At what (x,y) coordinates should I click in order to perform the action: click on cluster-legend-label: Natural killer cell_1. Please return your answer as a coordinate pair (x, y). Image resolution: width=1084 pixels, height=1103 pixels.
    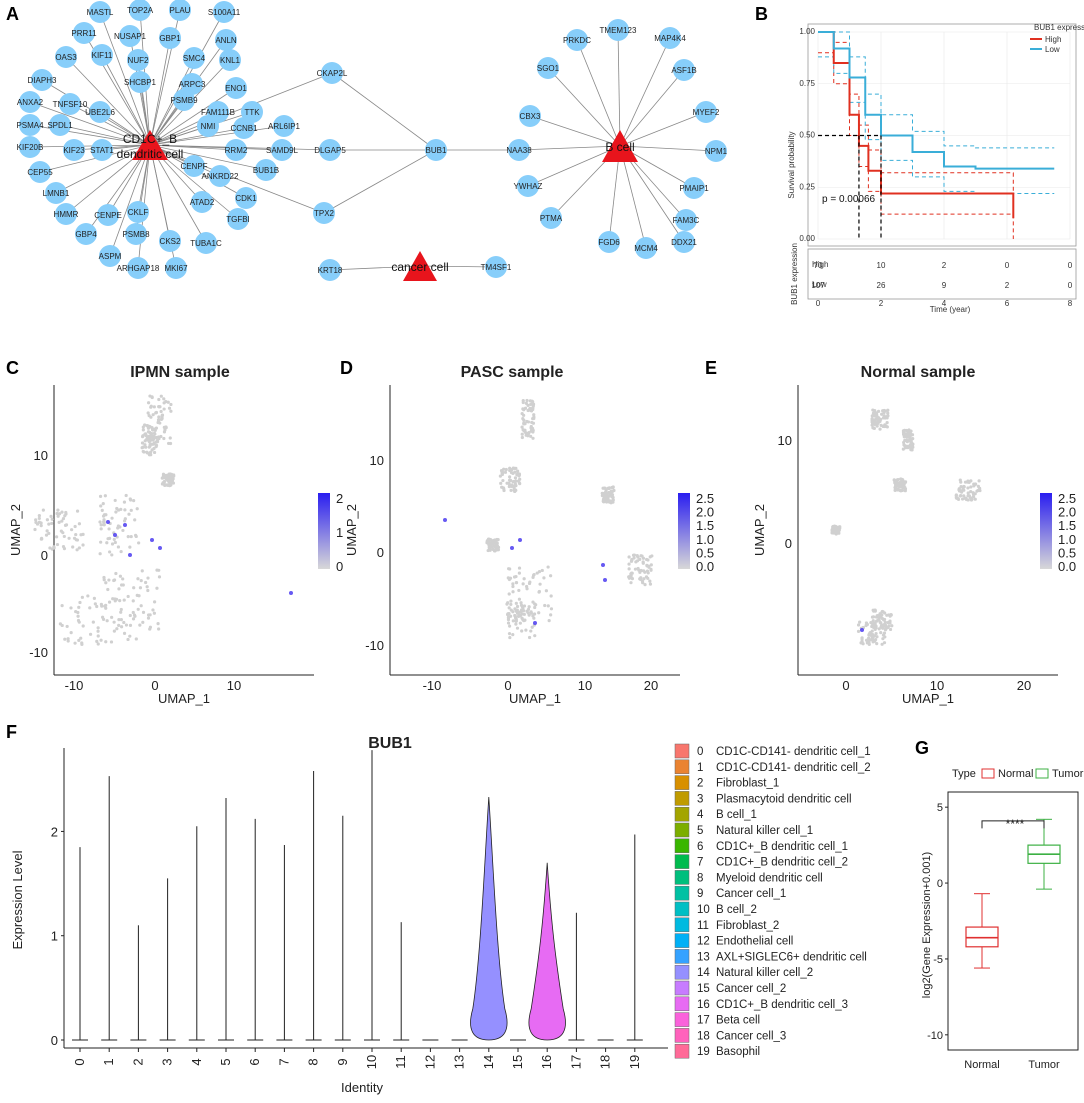
    Looking at the image, I should click on (764, 831).